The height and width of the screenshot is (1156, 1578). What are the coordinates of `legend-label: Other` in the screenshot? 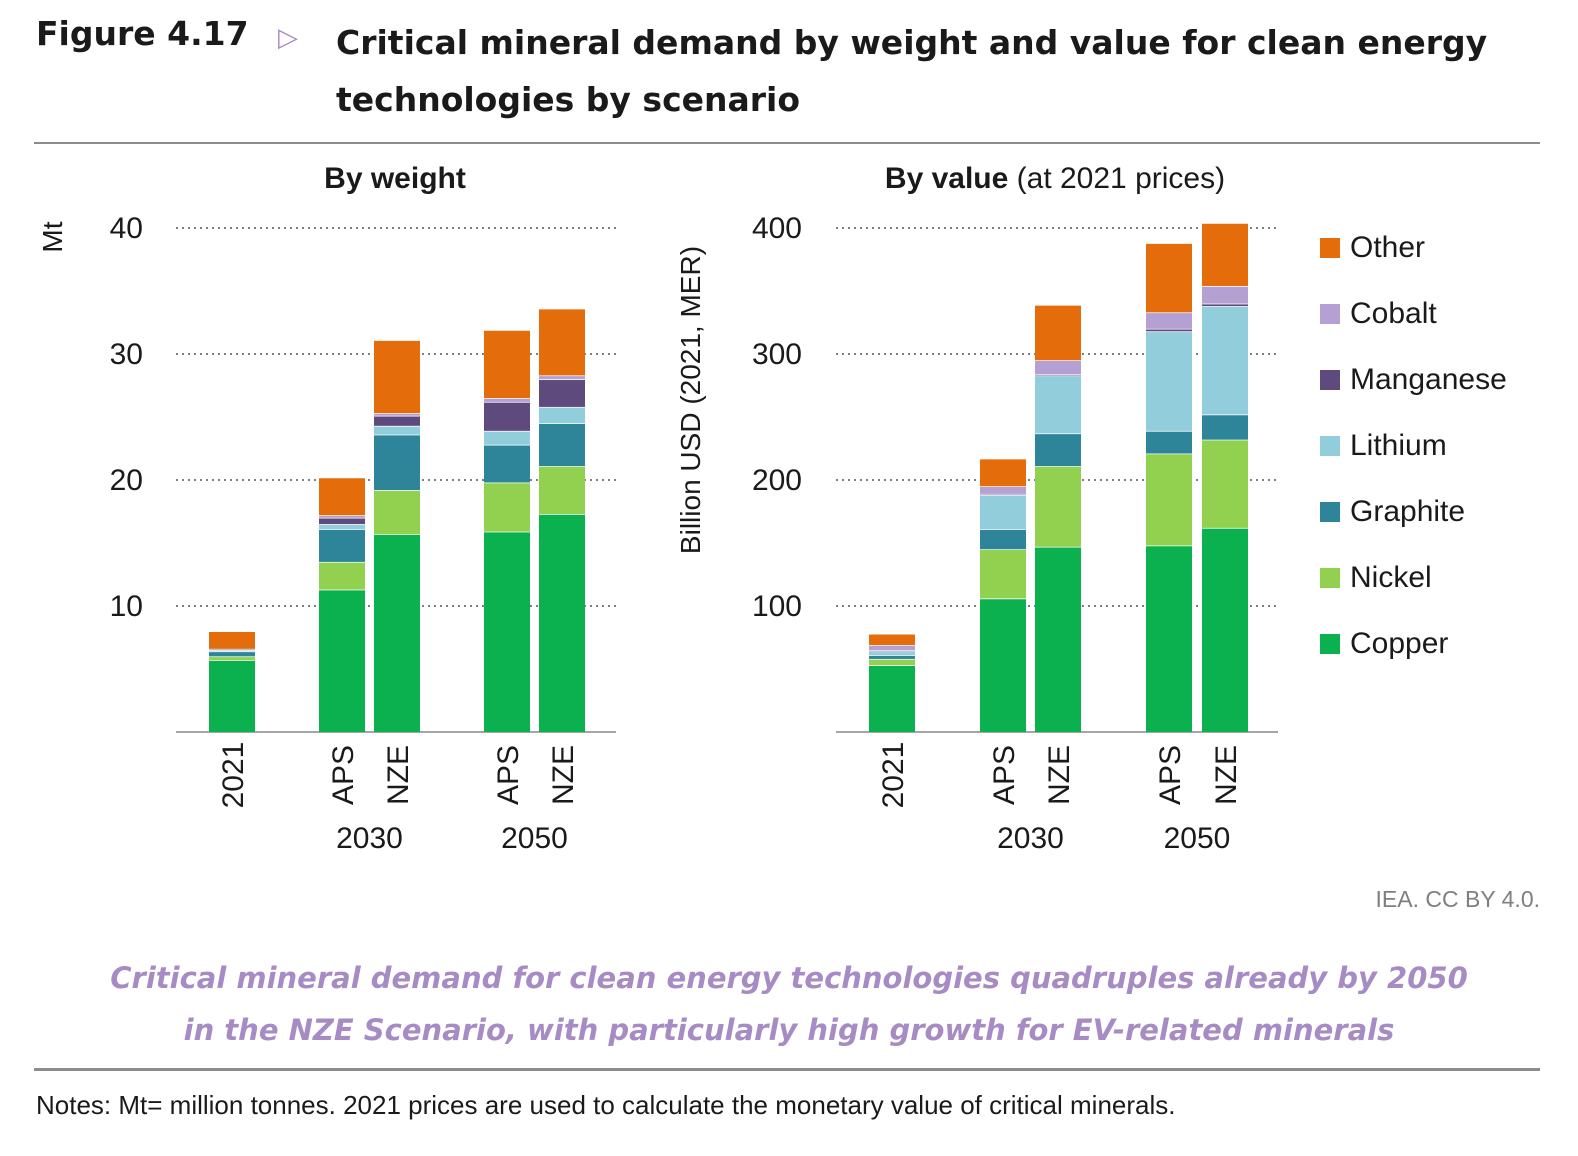 It's located at (1388, 247).